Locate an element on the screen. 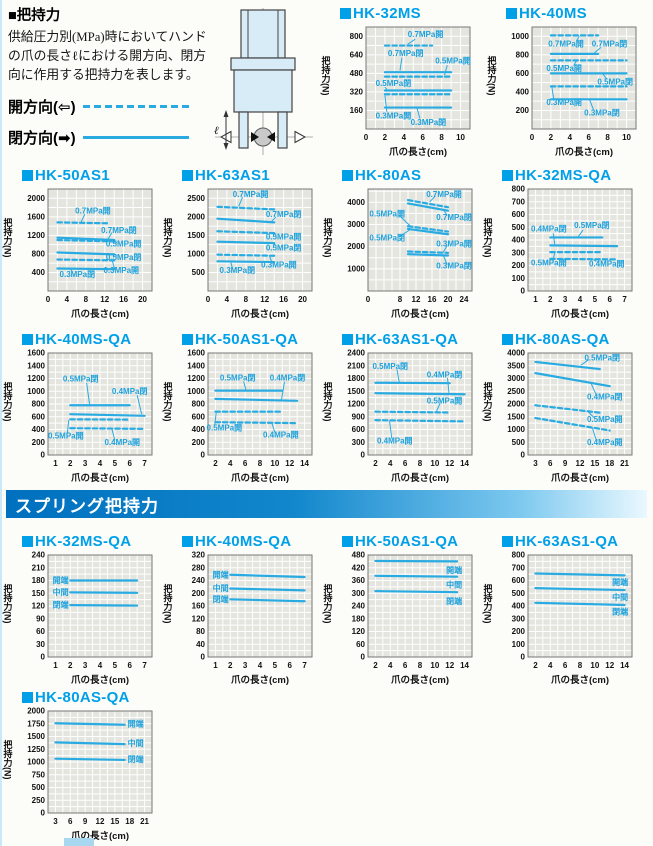 The height and width of the screenshot is (846, 653). svg-text: 240 is located at coordinates (199, 580).